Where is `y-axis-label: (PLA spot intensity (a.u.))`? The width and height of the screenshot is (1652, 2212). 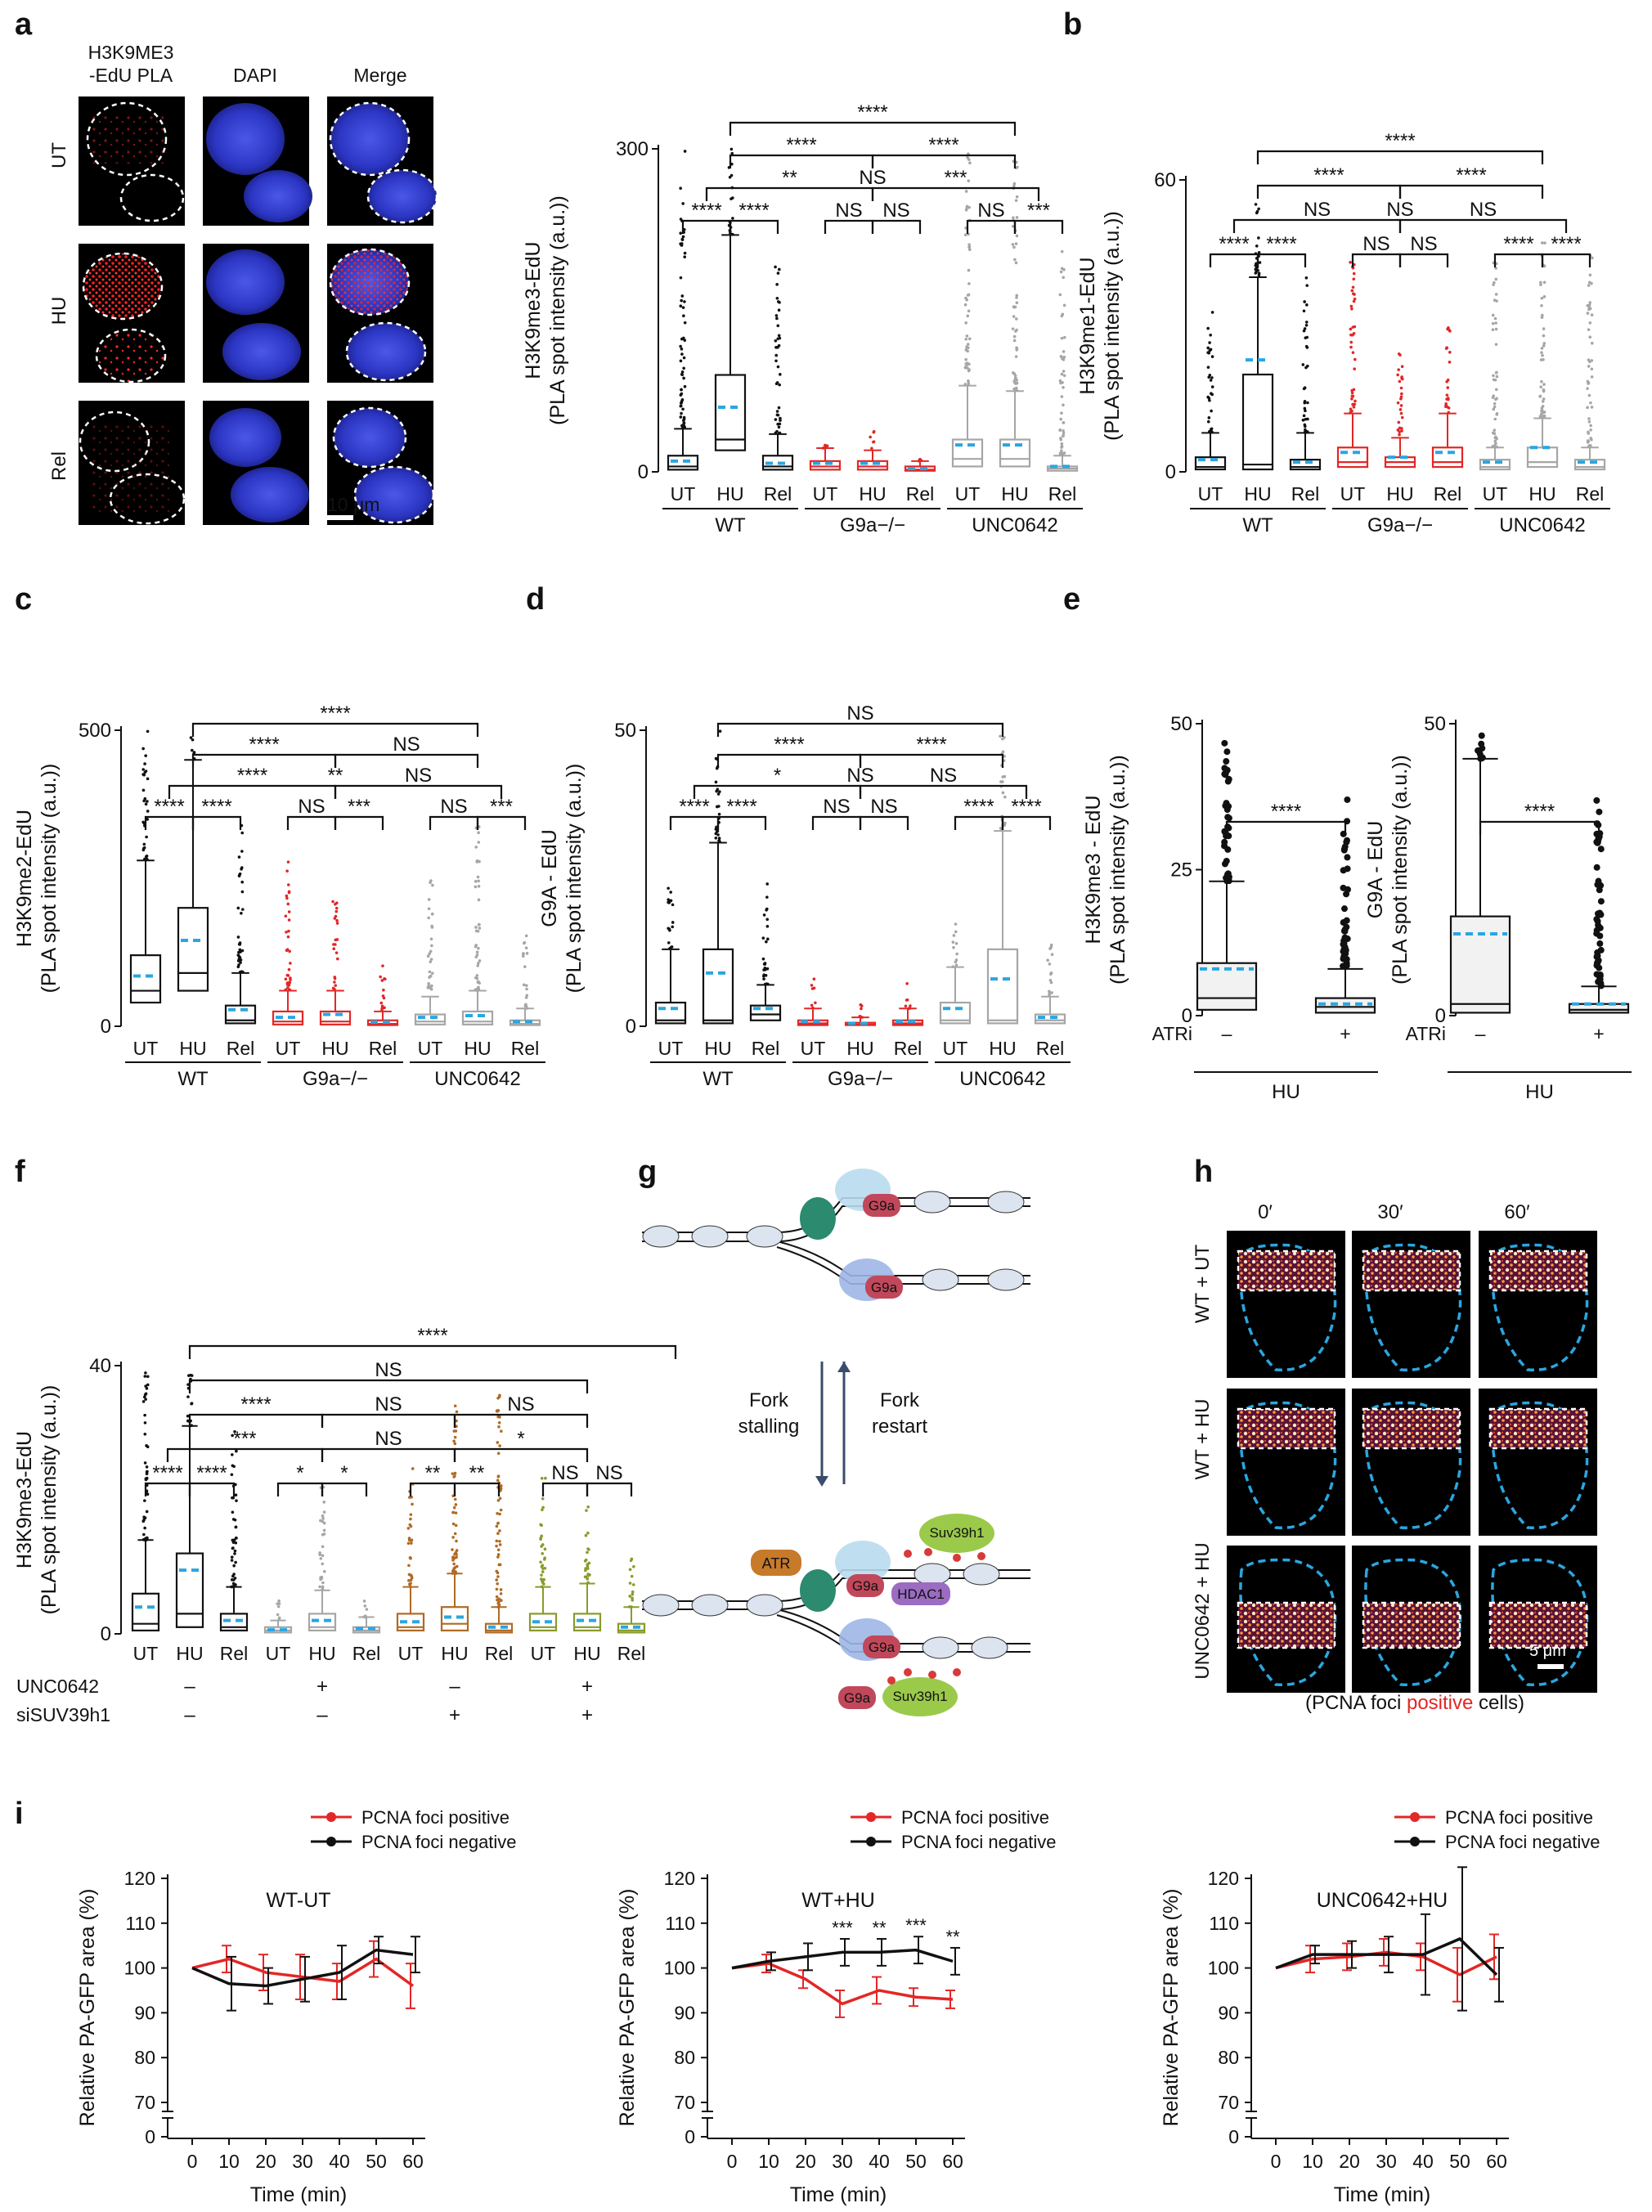 y-axis-label: (PLA spot intensity (a.u.)) is located at coordinates (557, 310).